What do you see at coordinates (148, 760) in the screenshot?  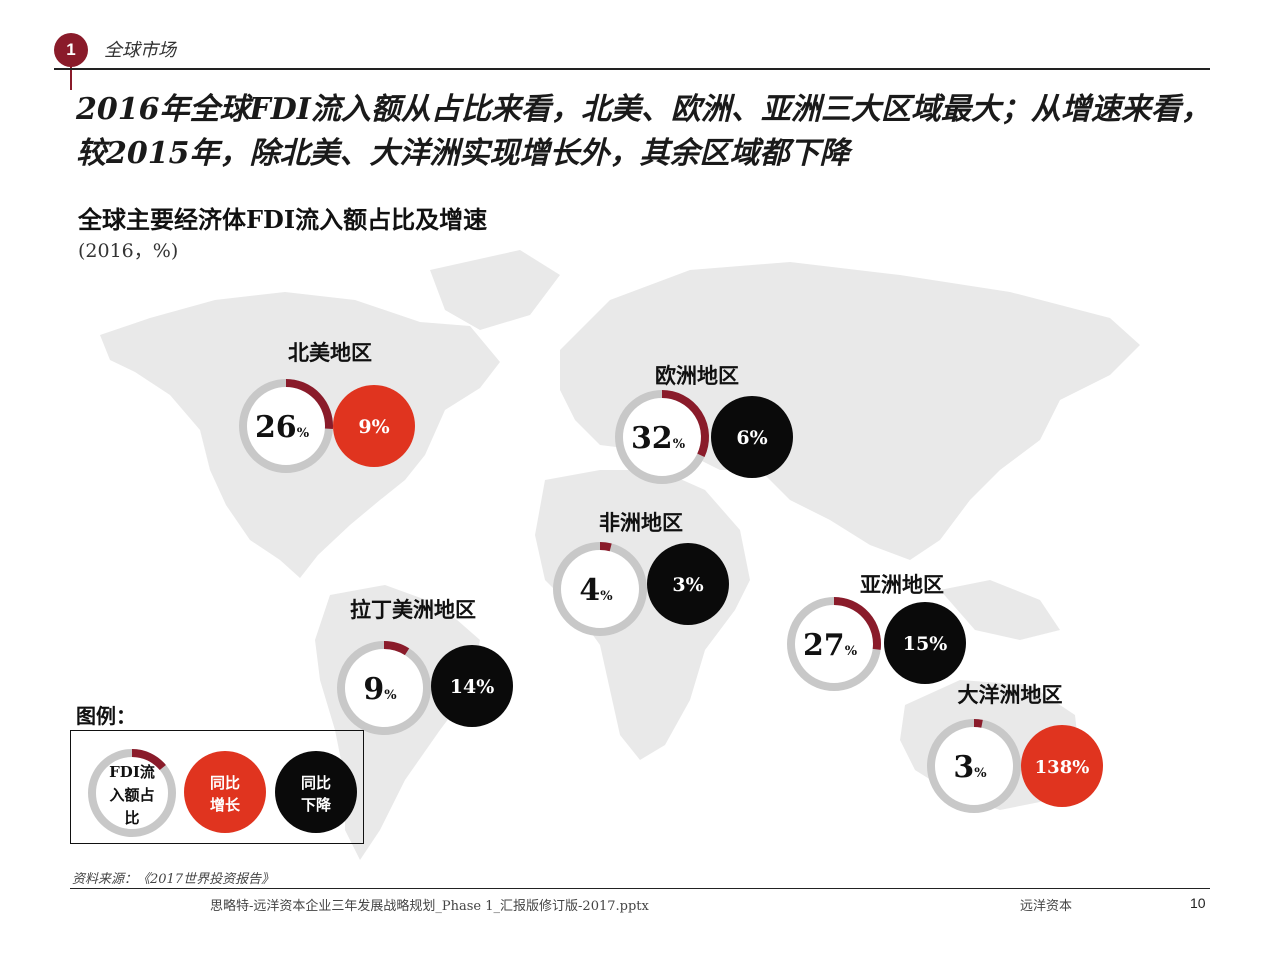 I see `legend-share-arc` at bounding box center [148, 760].